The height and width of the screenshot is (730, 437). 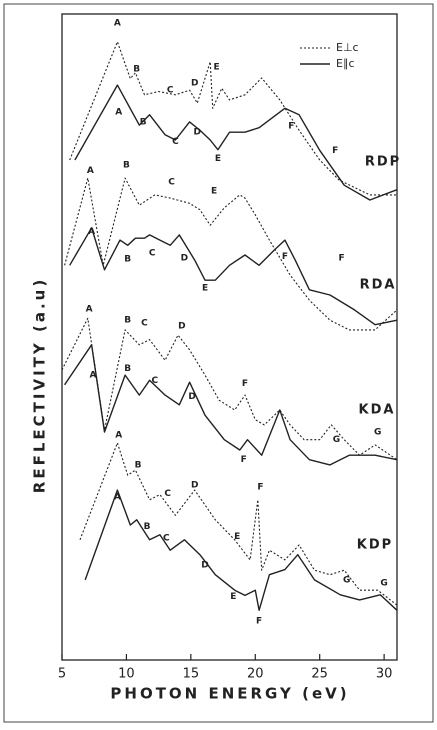 What do you see at coordinates (383, 162) in the screenshot?
I see `sample-label: RDP` at bounding box center [383, 162].